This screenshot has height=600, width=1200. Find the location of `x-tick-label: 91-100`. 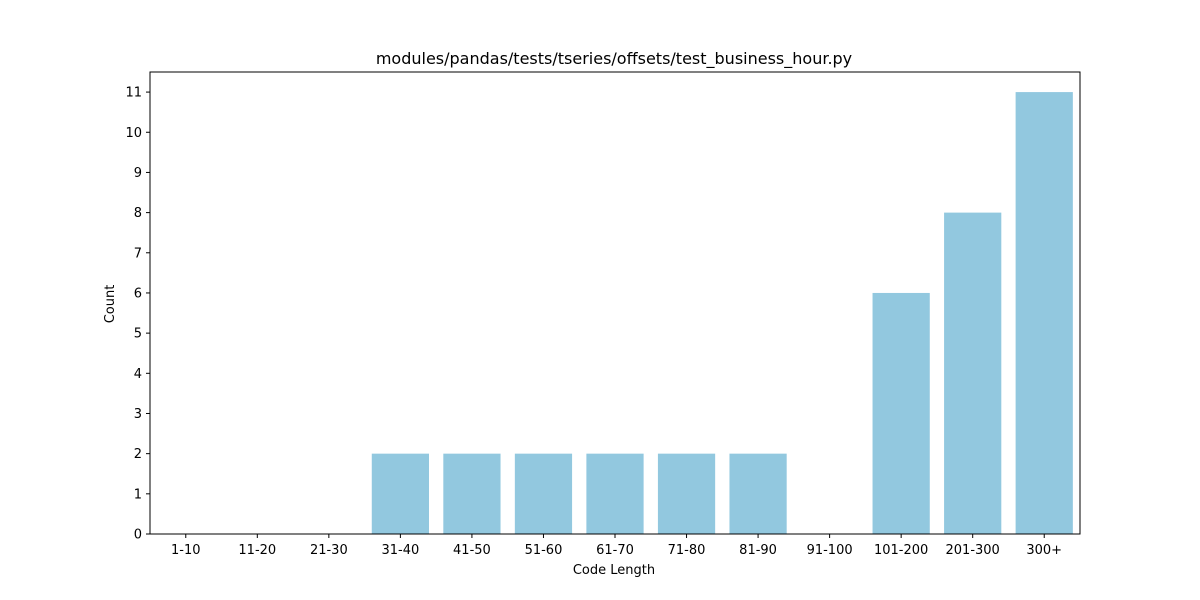

x-tick-label: 91-100 is located at coordinates (830, 550).